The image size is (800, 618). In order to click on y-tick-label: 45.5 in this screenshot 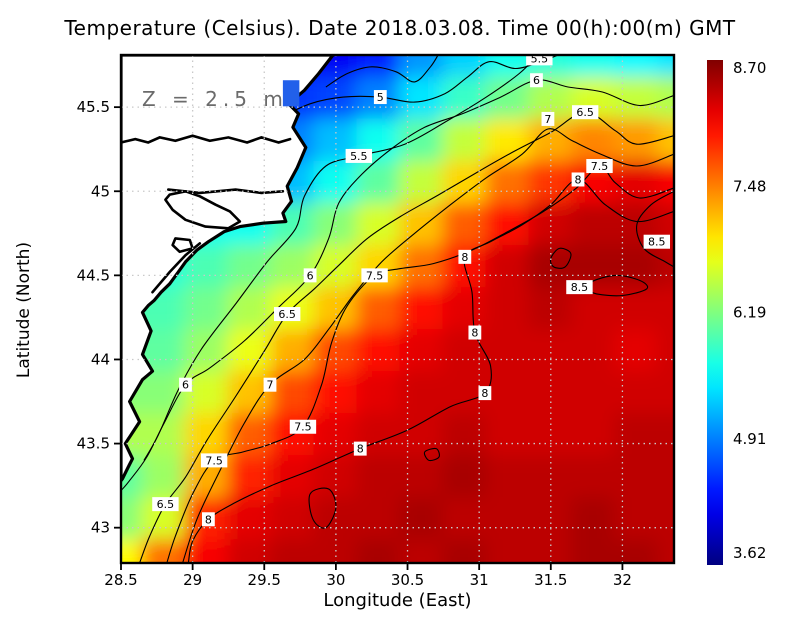, I will do `click(93, 107)`.